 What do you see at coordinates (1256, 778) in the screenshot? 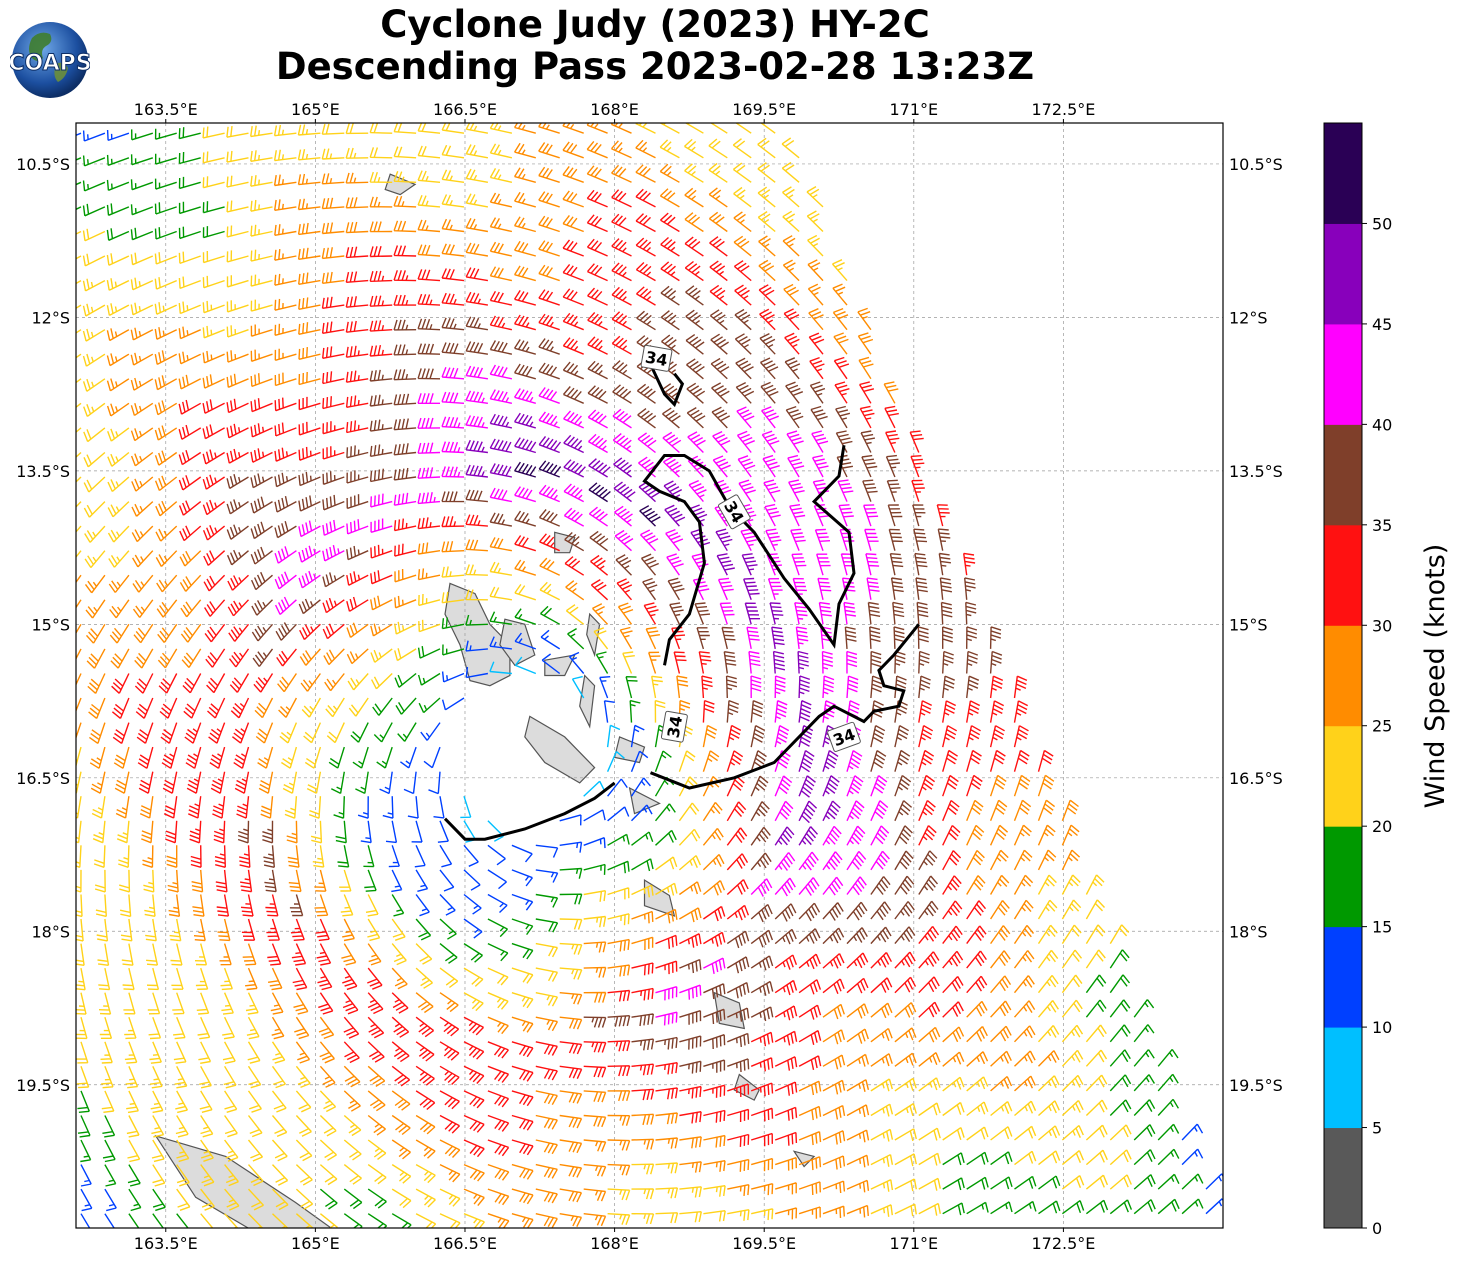
I see `lat-tick-label-right: 16.5°S` at bounding box center [1256, 778].